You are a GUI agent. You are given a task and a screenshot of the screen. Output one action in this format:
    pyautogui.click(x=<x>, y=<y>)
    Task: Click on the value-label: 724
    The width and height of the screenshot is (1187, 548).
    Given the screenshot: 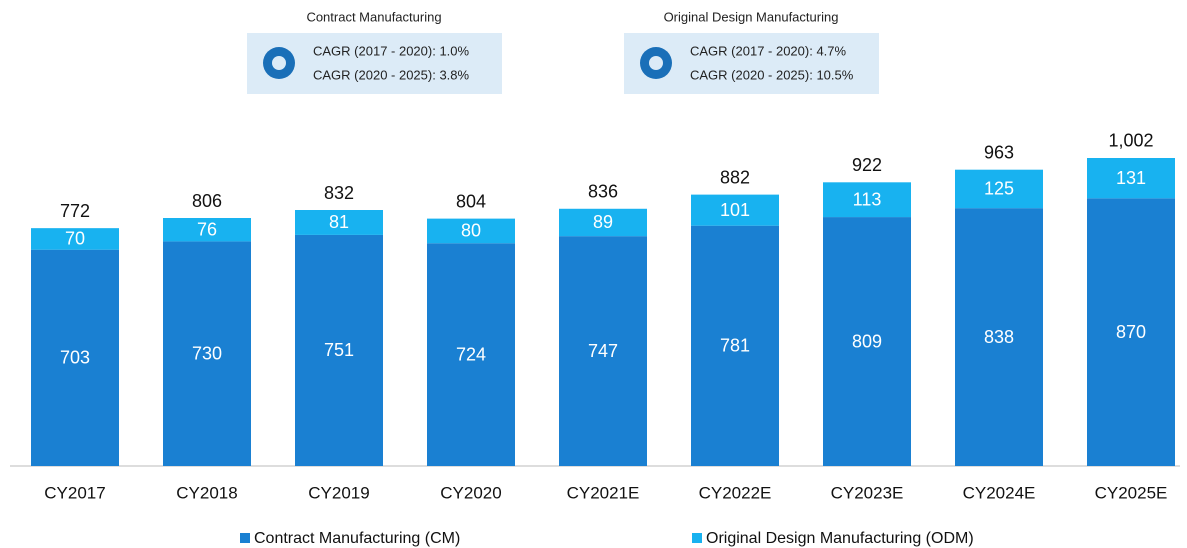 What is the action you would take?
    pyautogui.click(x=471, y=354)
    